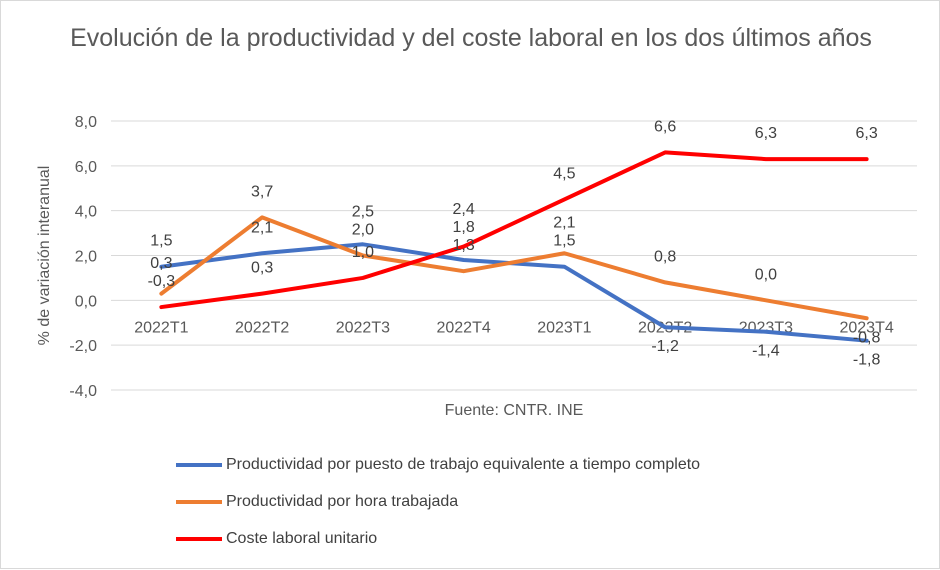  I want to click on data-label: 1,3, so click(464, 245).